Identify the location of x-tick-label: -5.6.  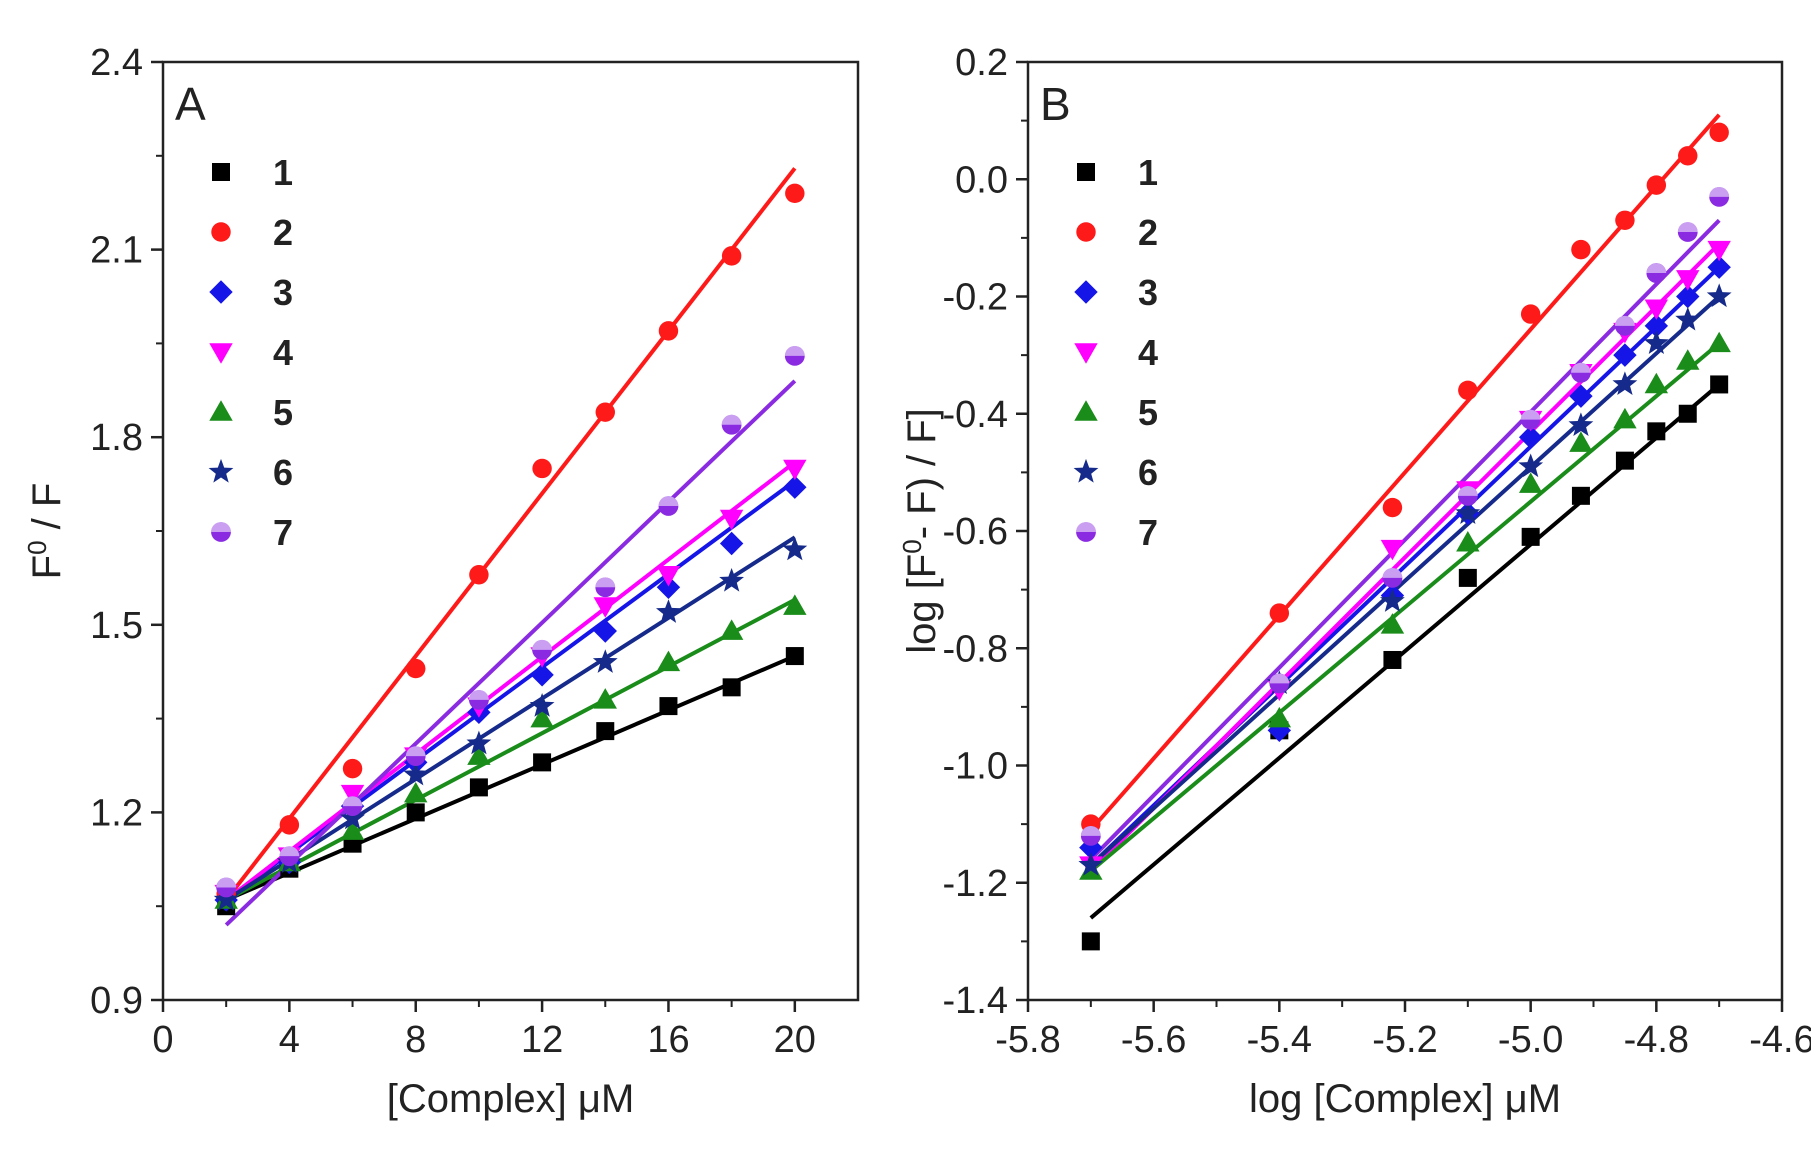
(1153, 1040).